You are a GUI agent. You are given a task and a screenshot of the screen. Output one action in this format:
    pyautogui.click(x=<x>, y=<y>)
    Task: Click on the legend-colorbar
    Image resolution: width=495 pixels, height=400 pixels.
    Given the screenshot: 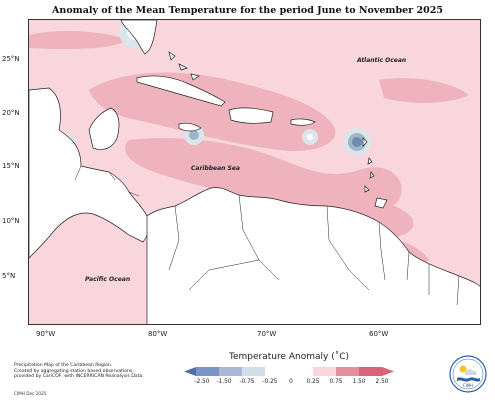 What is the action you would take?
    pyautogui.click(x=289, y=371)
    